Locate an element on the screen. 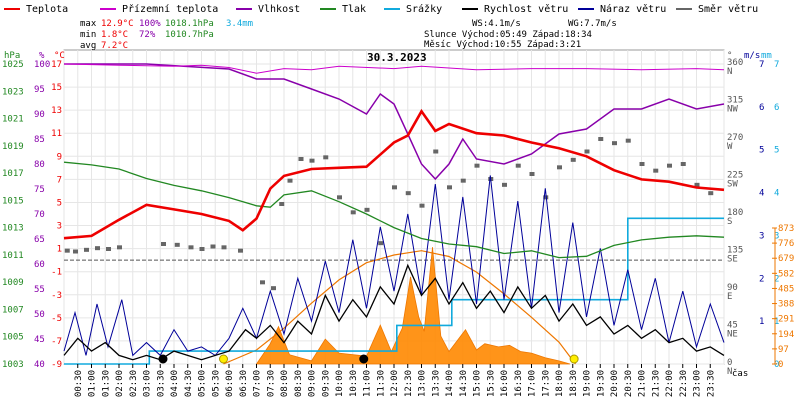 This screenshot has height=404, width=800. direction-tick-compass: NW is located at coordinates (732, 110).